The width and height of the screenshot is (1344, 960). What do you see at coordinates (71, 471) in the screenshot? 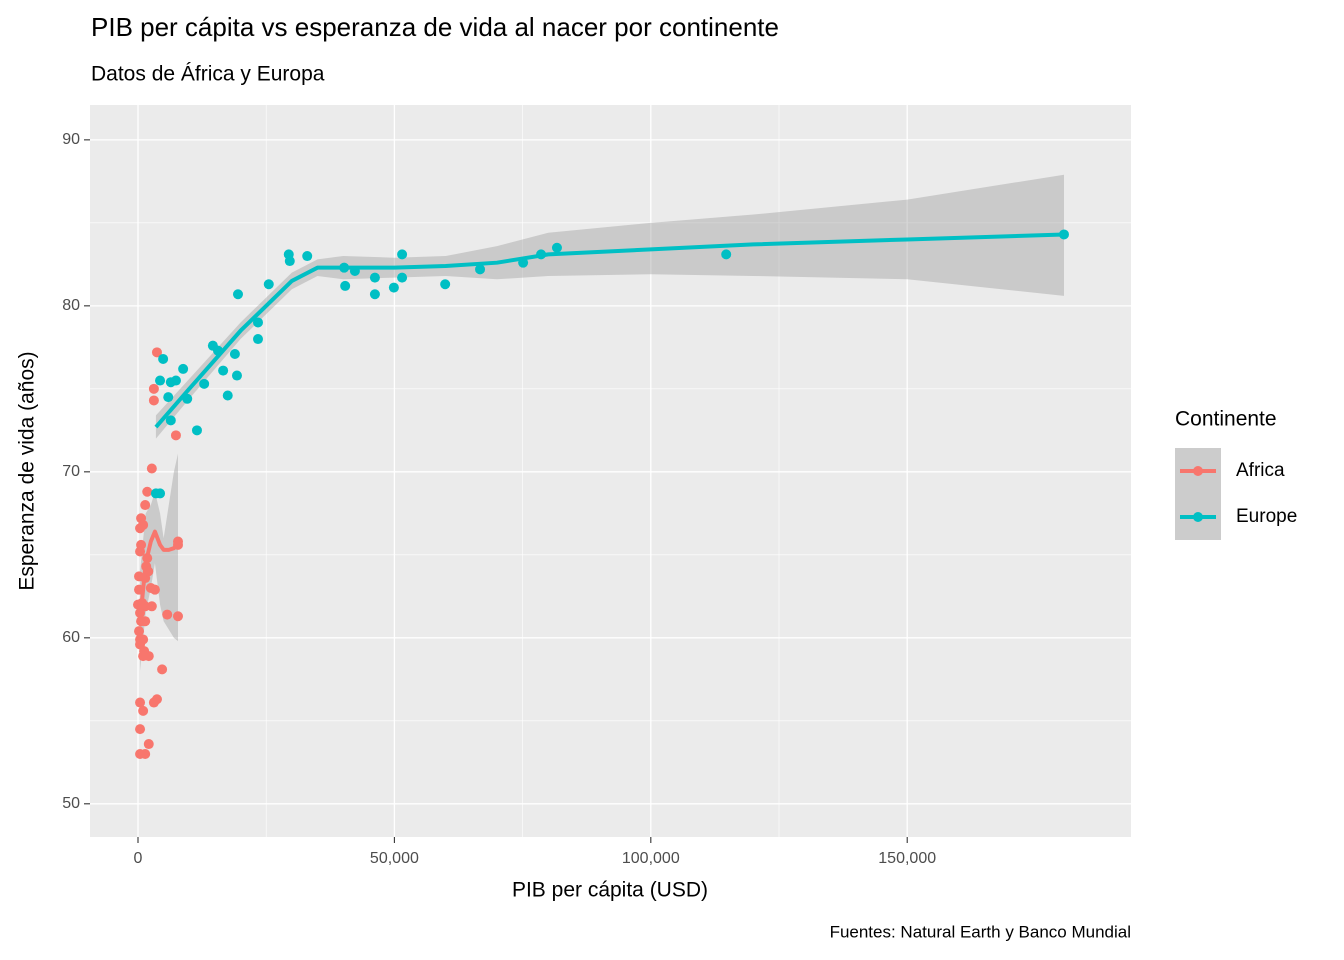
I see `y-tick-label: 70` at bounding box center [71, 471].